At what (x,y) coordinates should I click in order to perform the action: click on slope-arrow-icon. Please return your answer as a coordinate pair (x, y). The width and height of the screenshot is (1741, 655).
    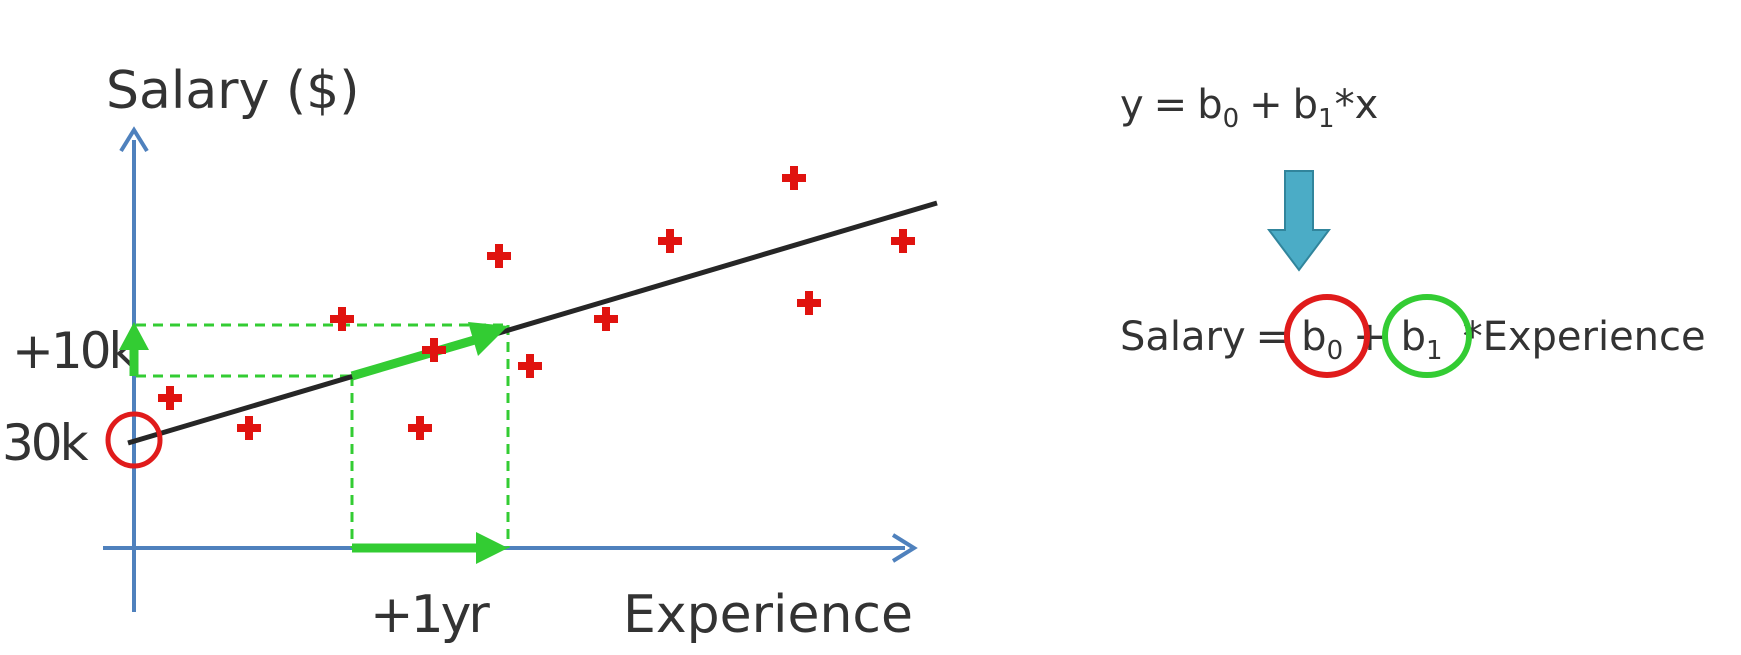
    Looking at the image, I should click on (429, 351).